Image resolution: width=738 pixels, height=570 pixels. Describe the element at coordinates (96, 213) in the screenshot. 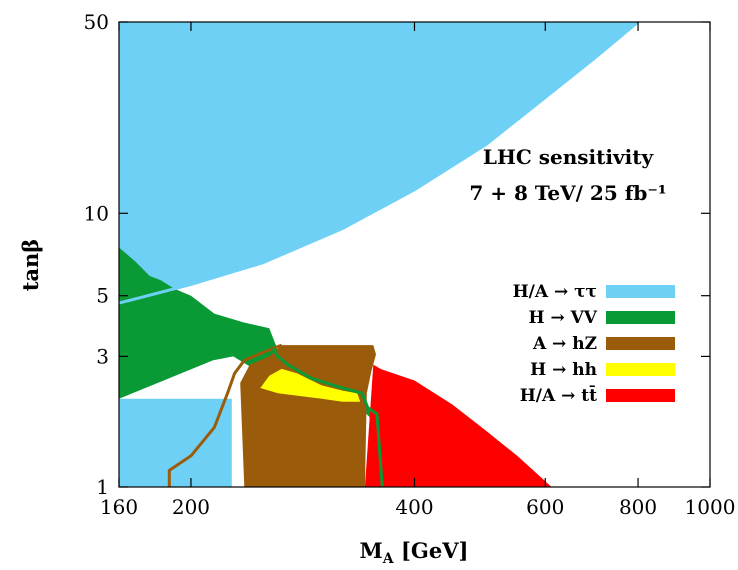

I see `y-tick-label: 10` at that location.